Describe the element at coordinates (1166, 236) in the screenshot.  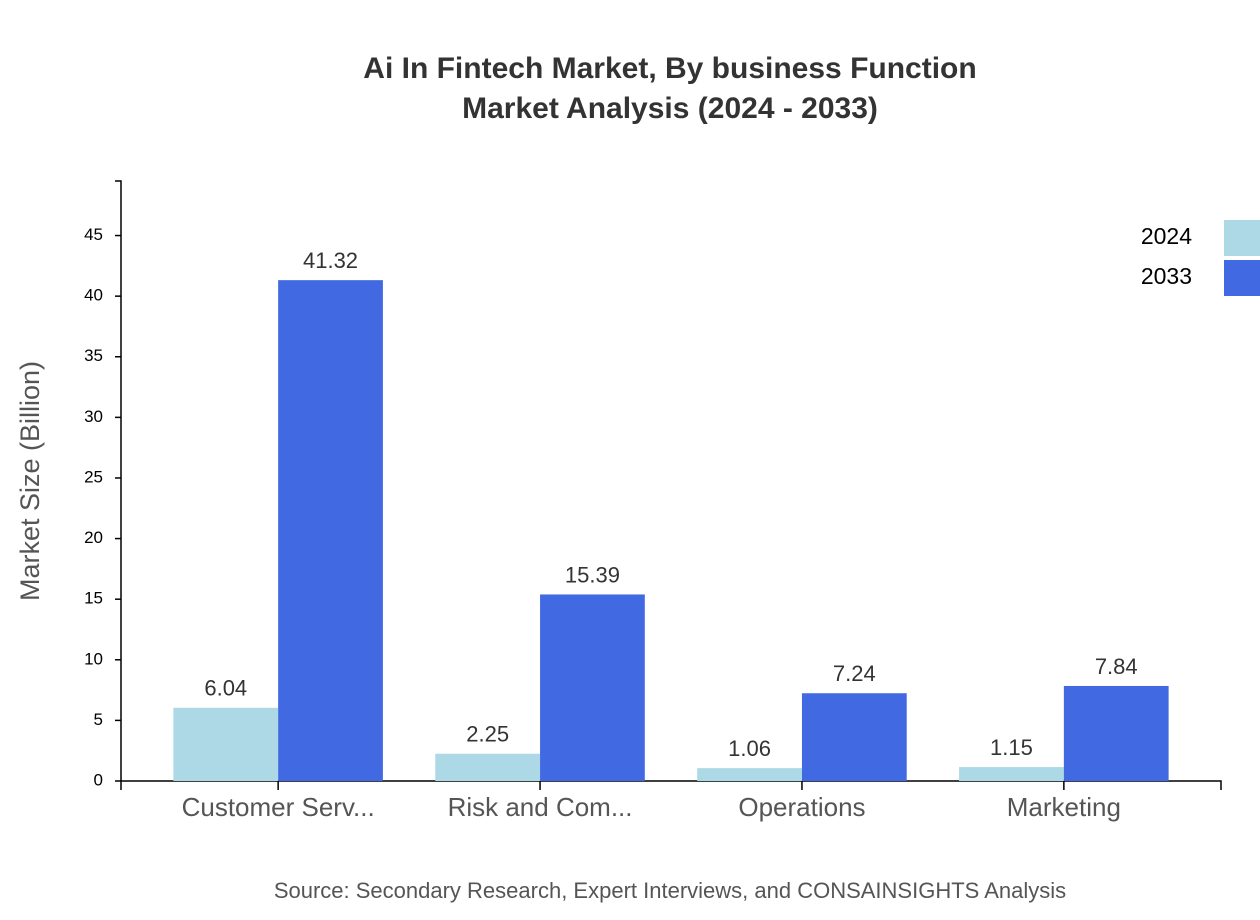
I see `legend-label: 2024` at that location.